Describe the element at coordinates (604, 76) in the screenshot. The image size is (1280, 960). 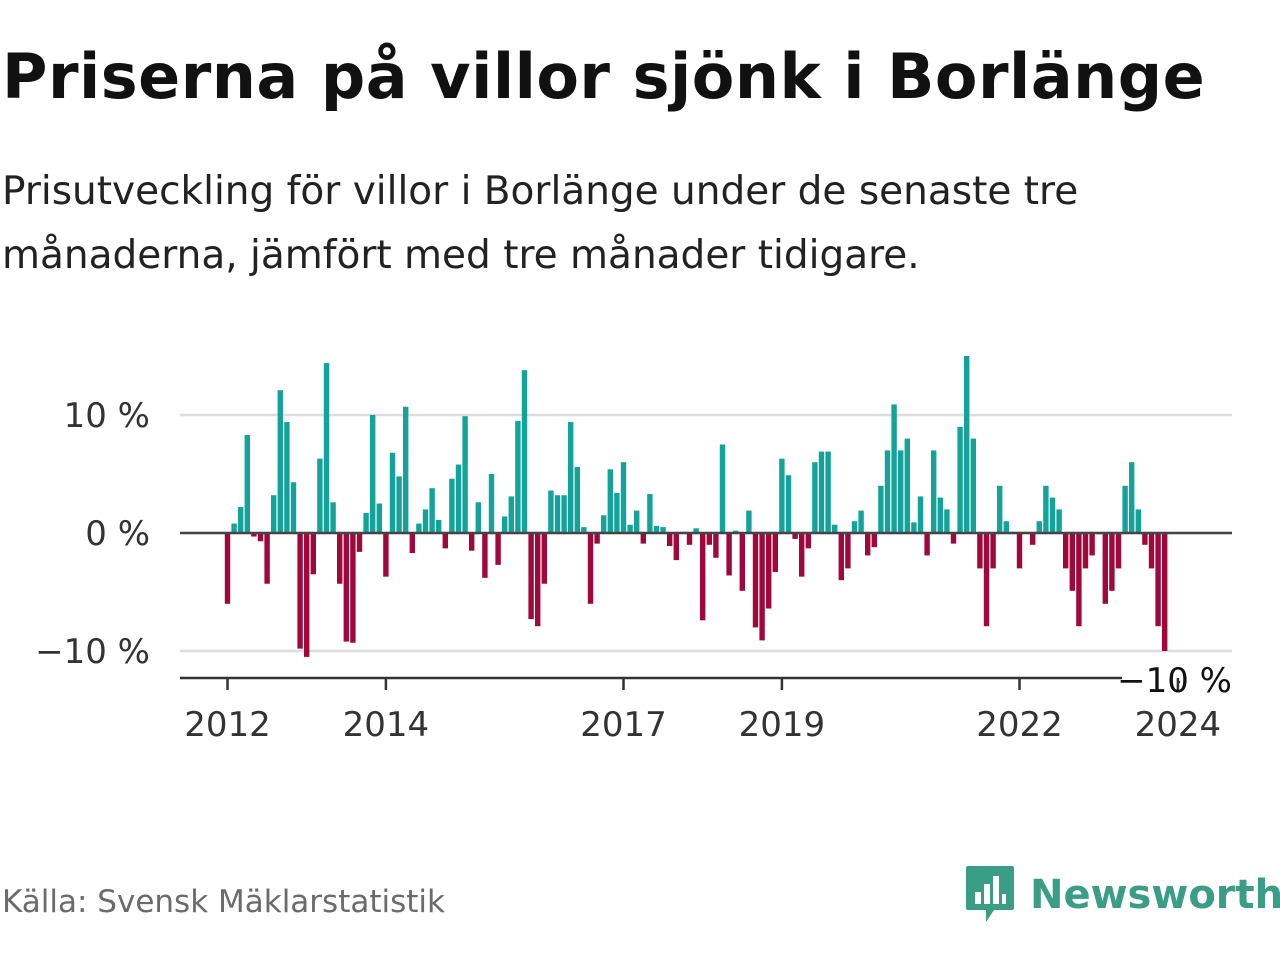
I see `page-title: Priserna på villor sjönk i Borlänge` at that location.